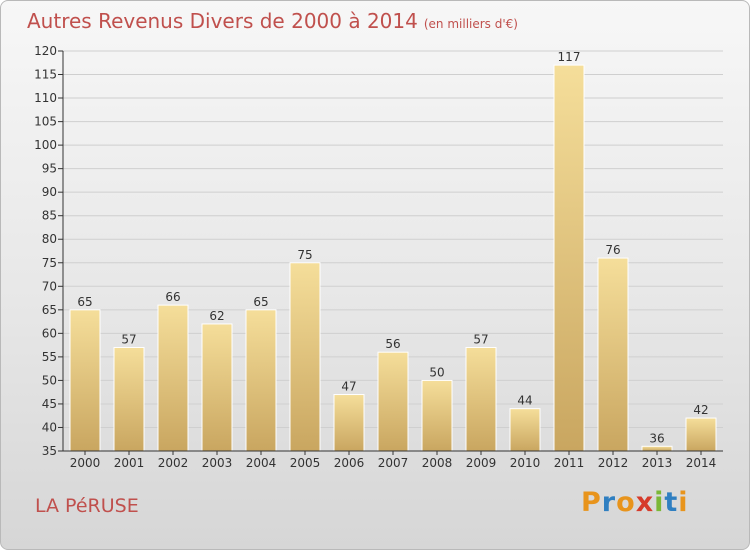 Image resolution: width=750 pixels, height=550 pixels. Describe the element at coordinates (49, 380) in the screenshot. I see `y-tick-label: 50` at that location.